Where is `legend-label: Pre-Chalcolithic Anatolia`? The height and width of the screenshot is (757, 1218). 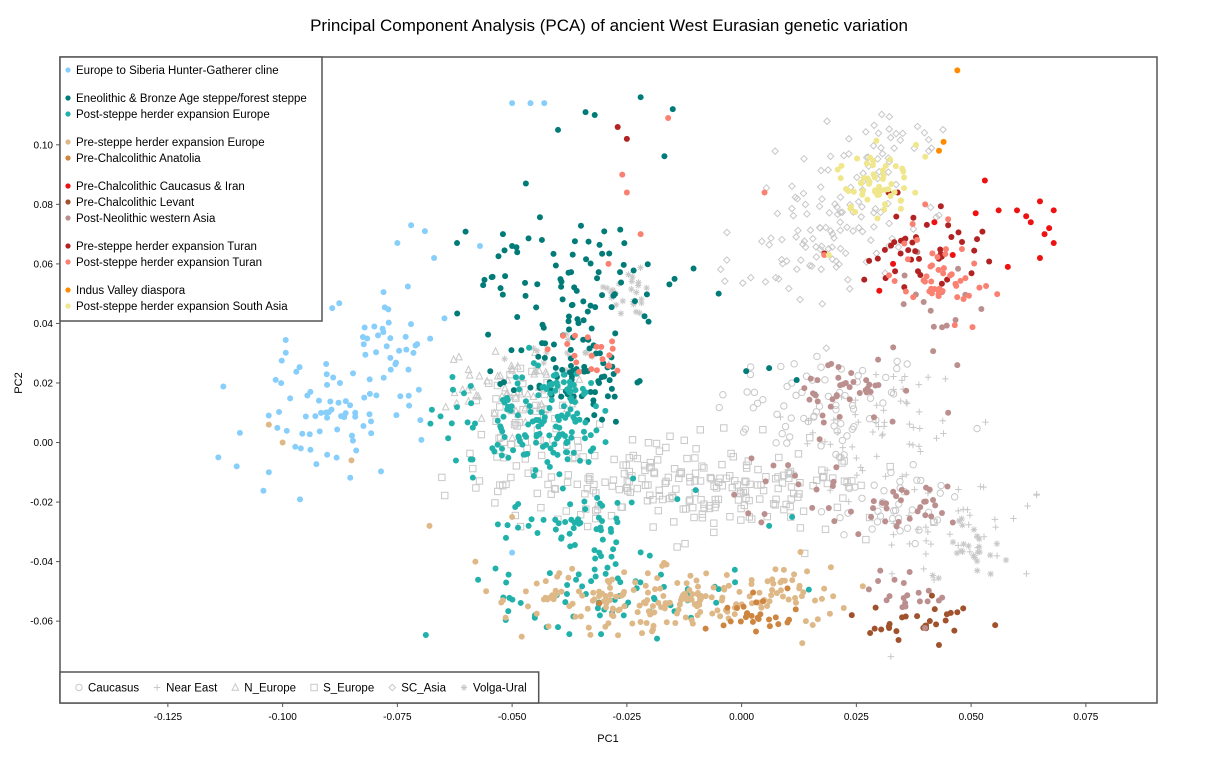 legend-label: Pre-Chalcolithic Anatolia is located at coordinates (138, 159).